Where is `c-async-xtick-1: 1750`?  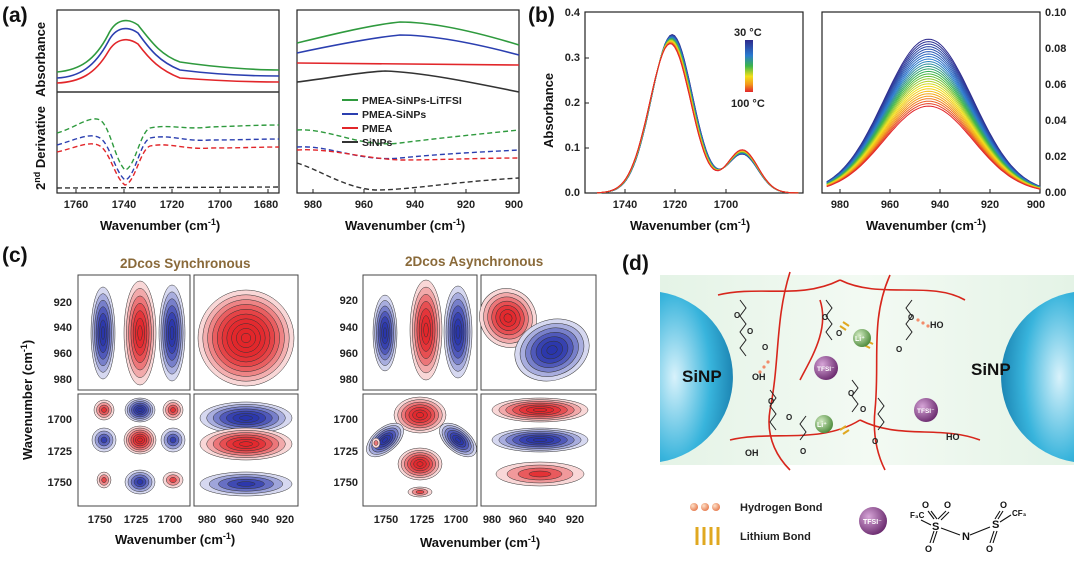 c-async-xtick-1: 1750 is located at coordinates (386, 520).